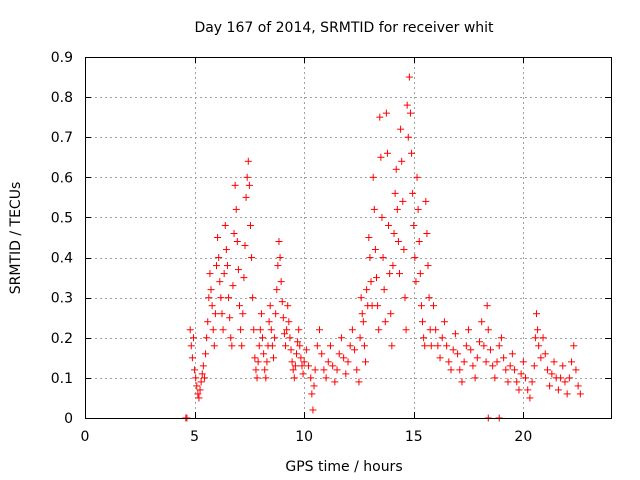 Image resolution: width=640 pixels, height=480 pixels. I want to click on y-tick-label: 0.2, so click(62, 339).